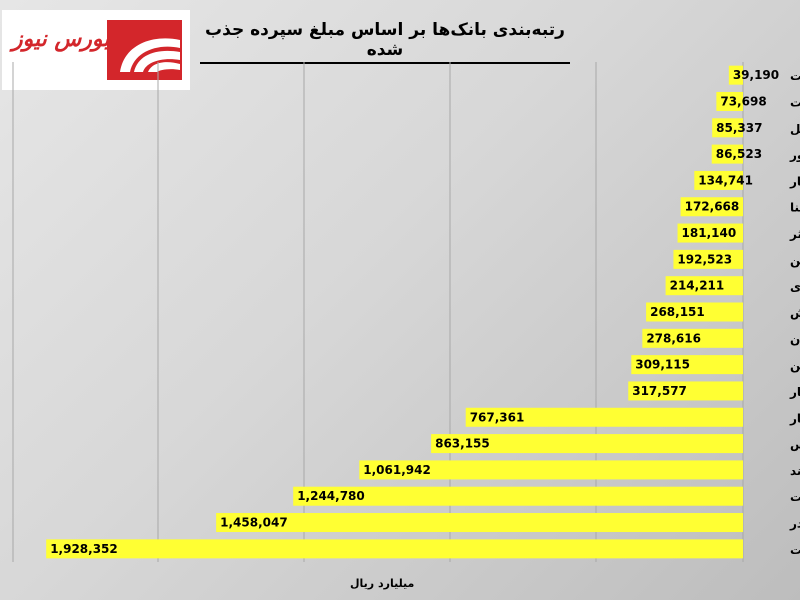 The width and height of the screenshot is (800, 600). I want to click on category-label: وملل, so click(795, 129).